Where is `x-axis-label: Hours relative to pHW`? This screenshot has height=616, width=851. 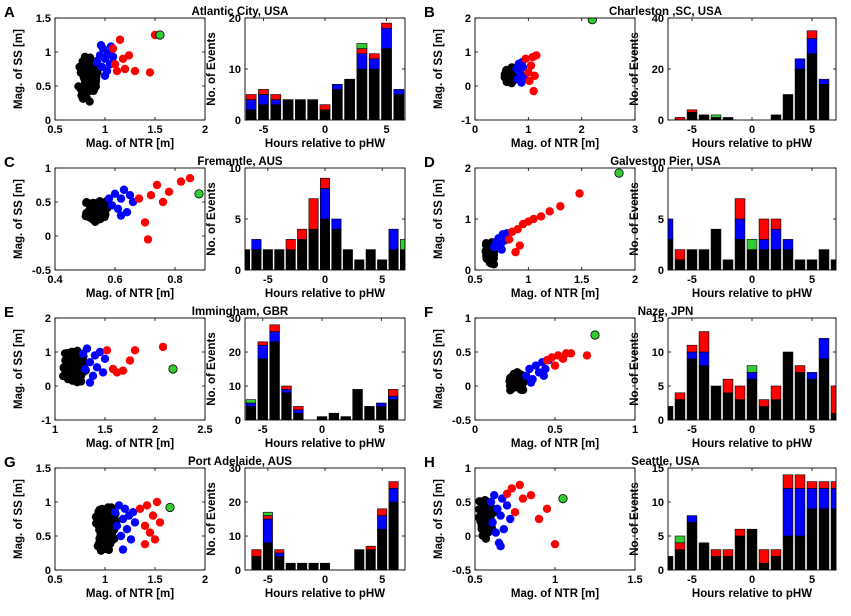 x-axis-label: Hours relative to pHW is located at coordinates (752, 594).